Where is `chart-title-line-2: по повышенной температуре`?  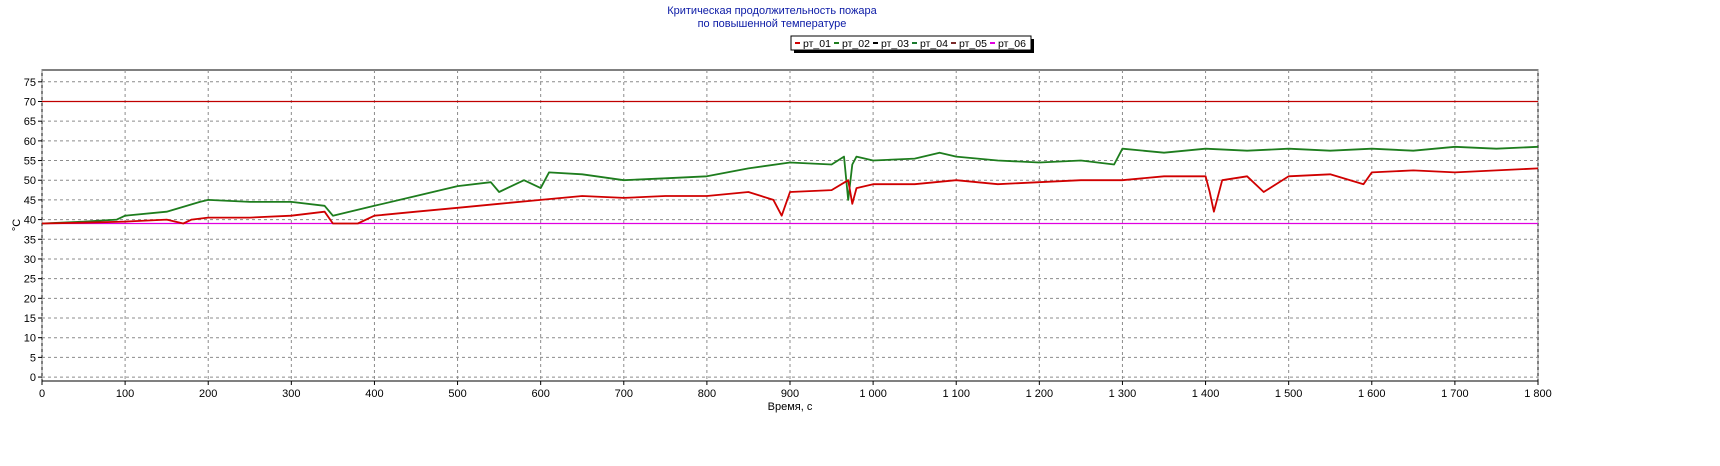
chart-title-line-2: по повышенной температуре is located at coordinates (772, 24).